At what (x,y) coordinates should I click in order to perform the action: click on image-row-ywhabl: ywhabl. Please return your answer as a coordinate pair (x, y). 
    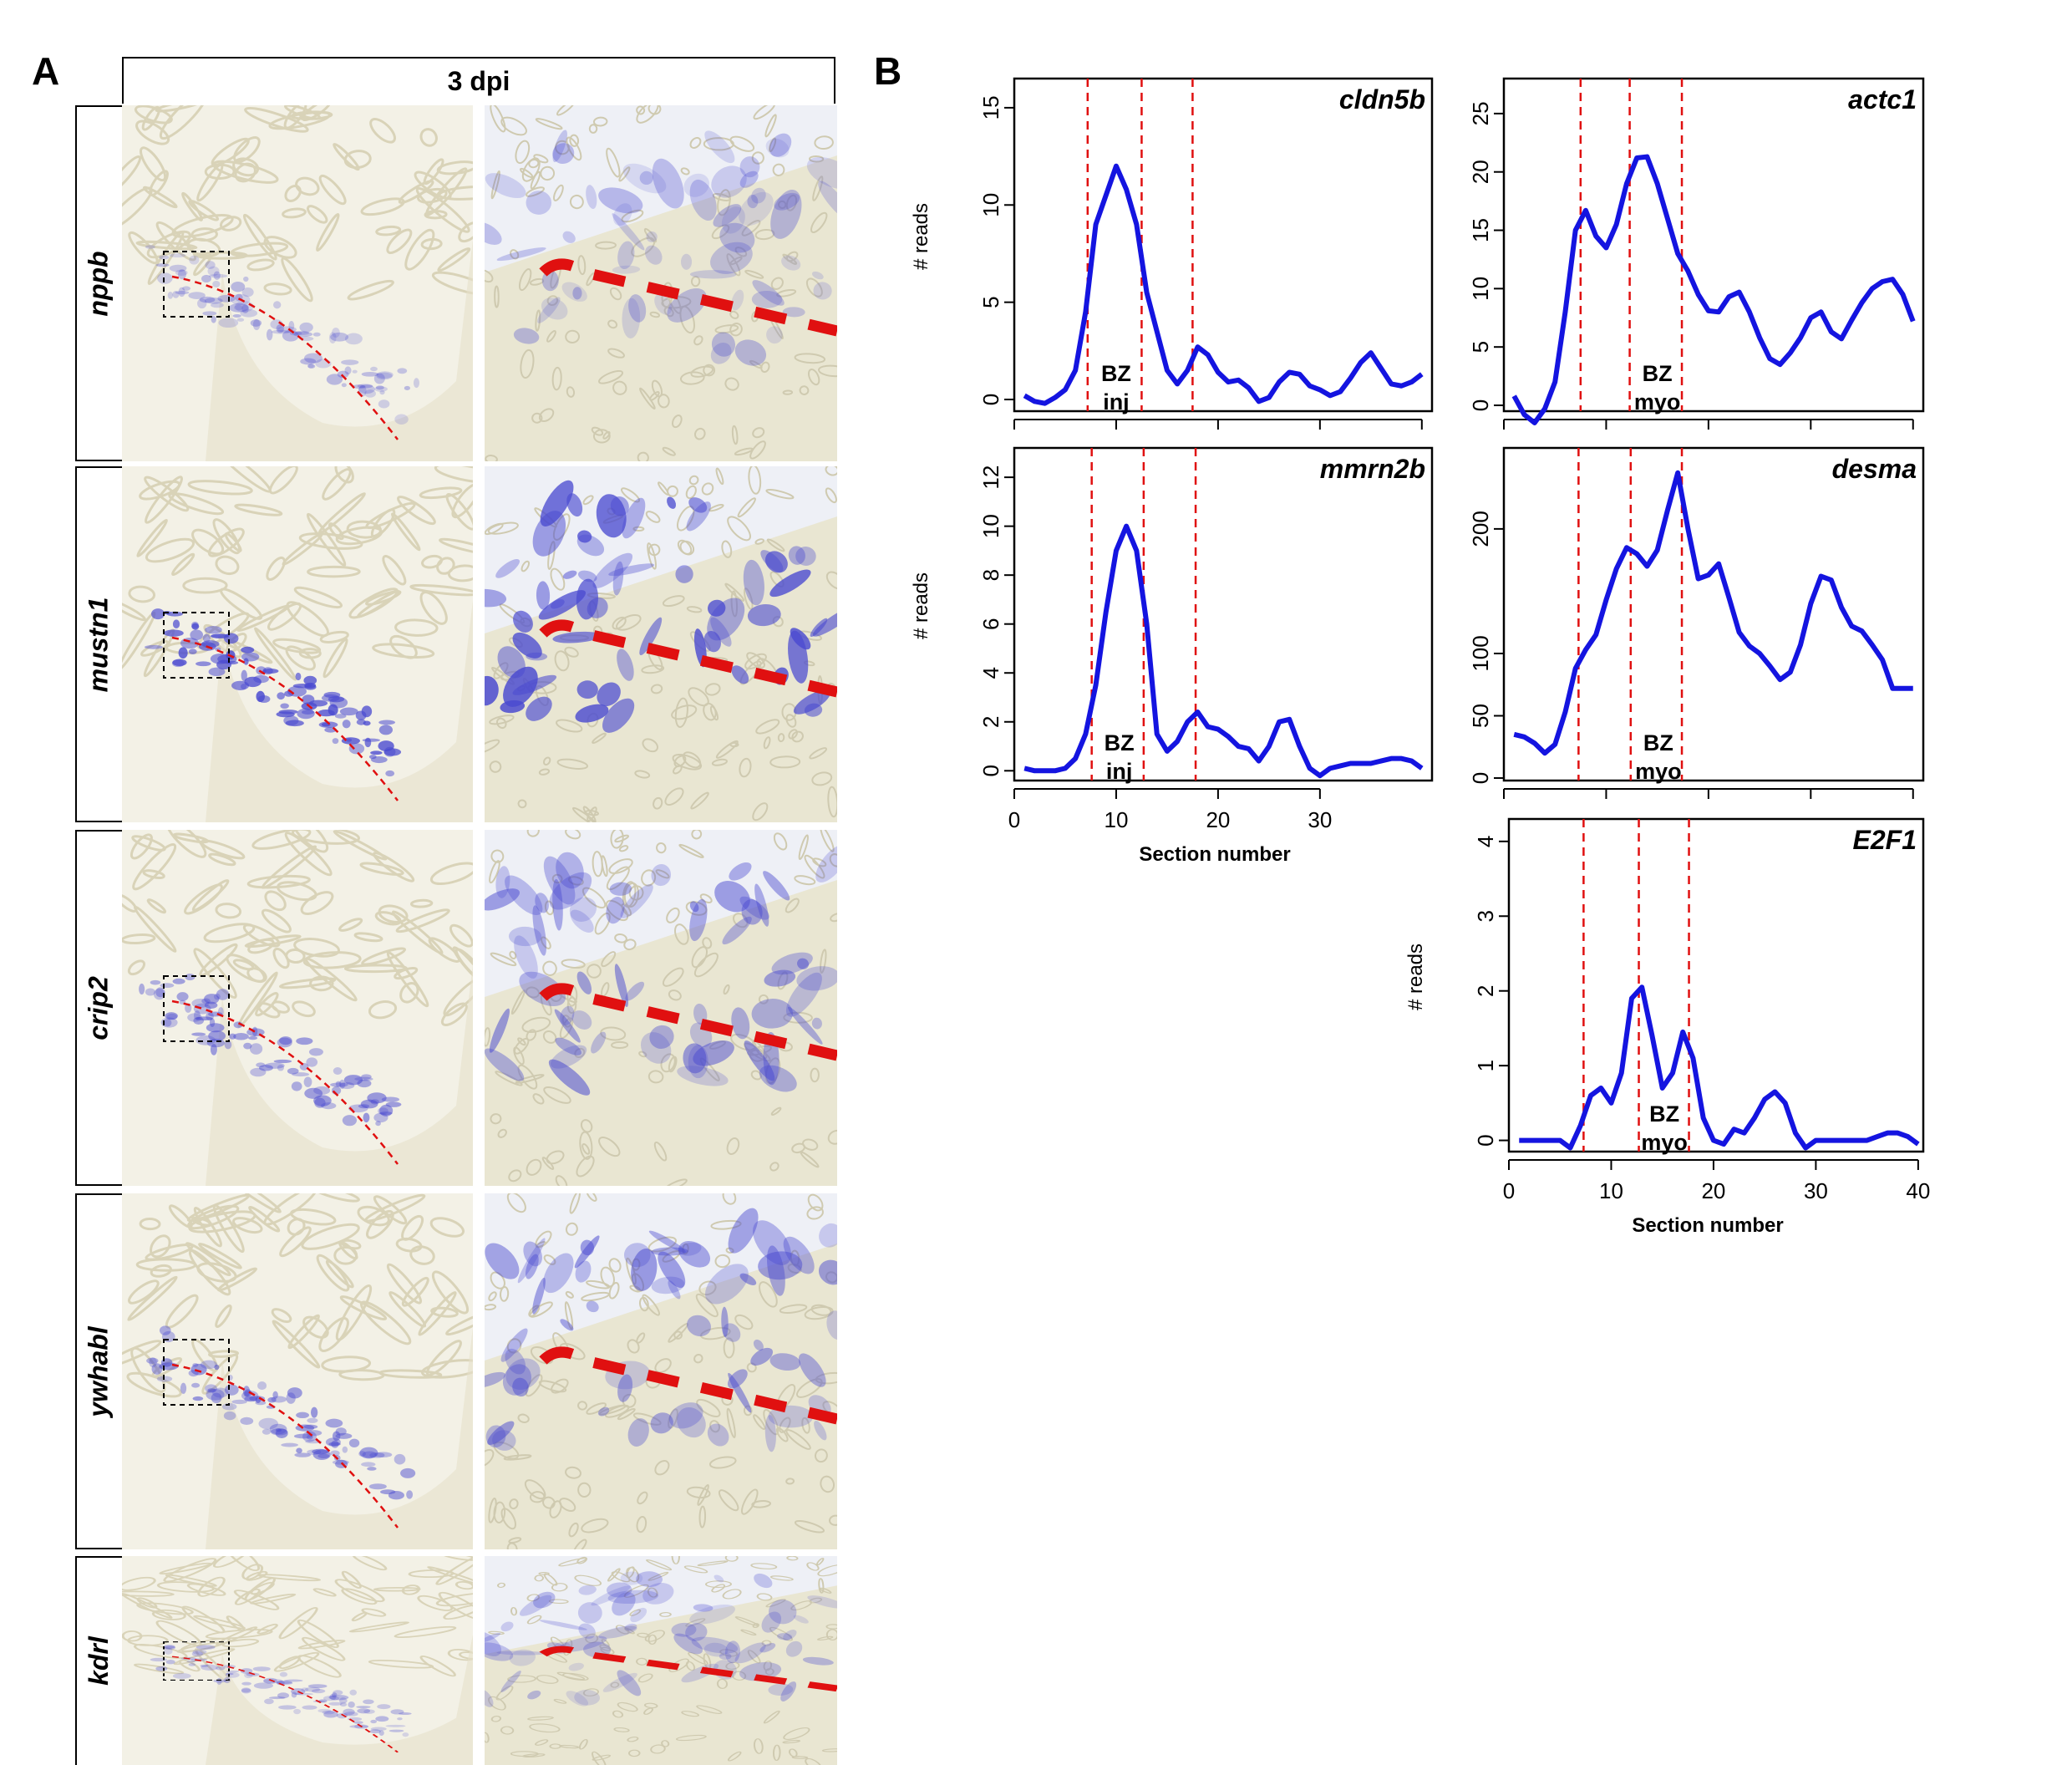
    Looking at the image, I should click on (456, 1371).